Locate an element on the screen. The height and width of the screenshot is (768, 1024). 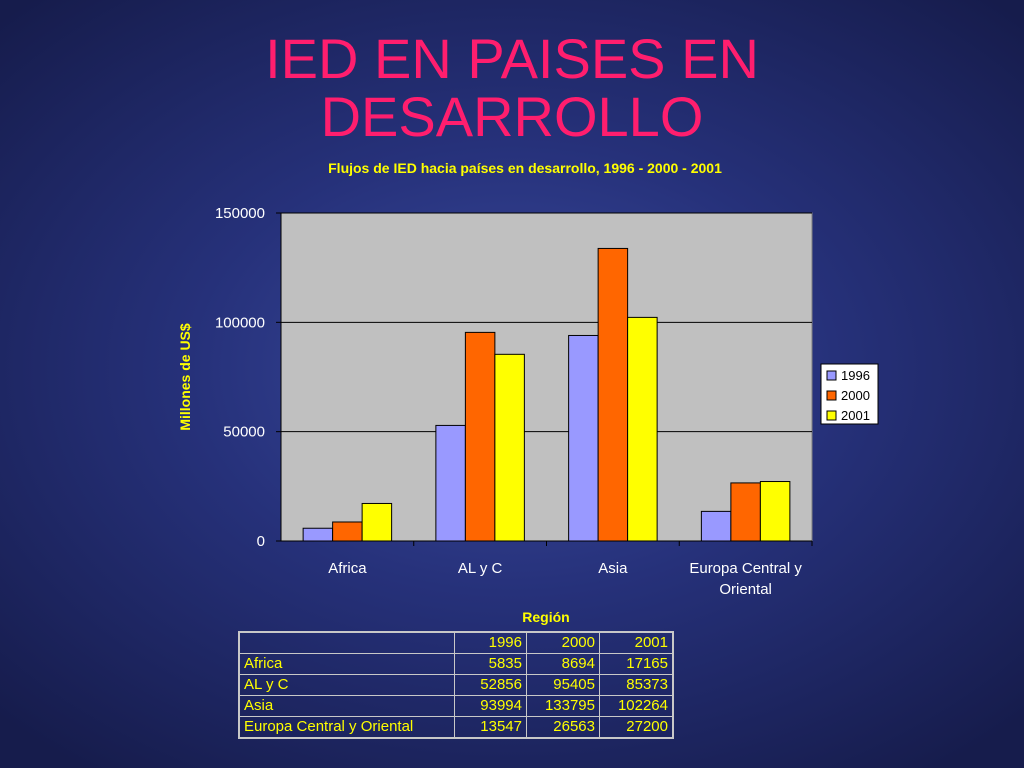
x-tick-label-line: Africa is located at coordinates (347, 568).